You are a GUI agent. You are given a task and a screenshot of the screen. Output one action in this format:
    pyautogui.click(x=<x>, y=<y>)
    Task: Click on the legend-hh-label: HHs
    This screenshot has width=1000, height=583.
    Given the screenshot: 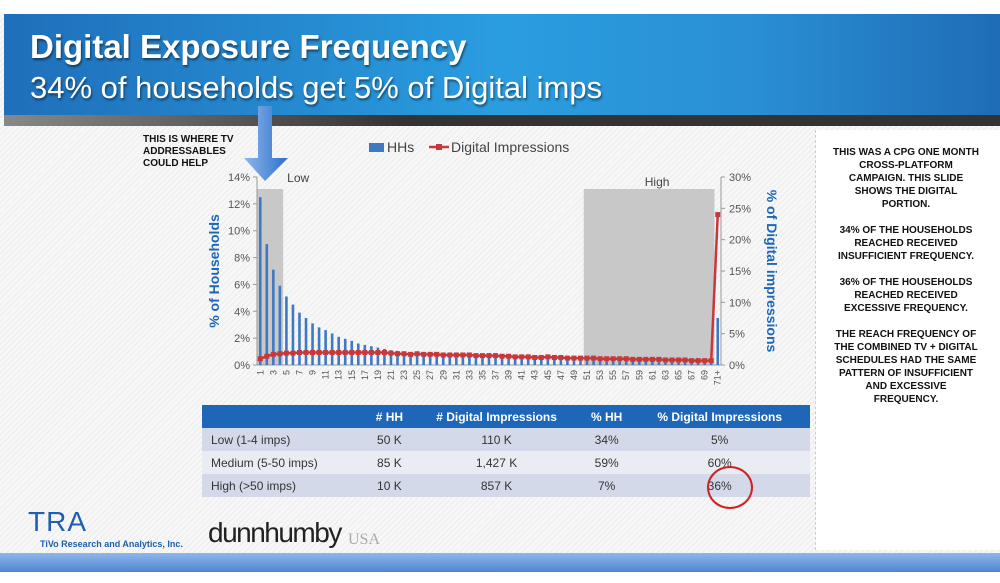 What is the action you would take?
    pyautogui.click(x=400, y=147)
    